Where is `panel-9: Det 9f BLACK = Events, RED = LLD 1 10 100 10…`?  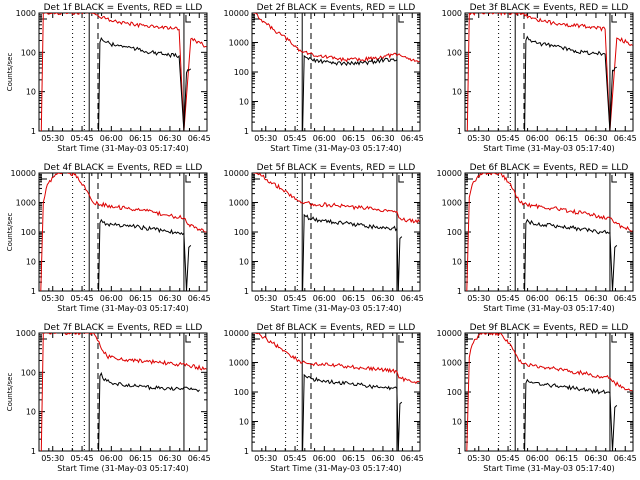
panel-9: Det 9f BLACK = Events, RED = LLD 1 10 100 10… is located at coordinates (537, 398).